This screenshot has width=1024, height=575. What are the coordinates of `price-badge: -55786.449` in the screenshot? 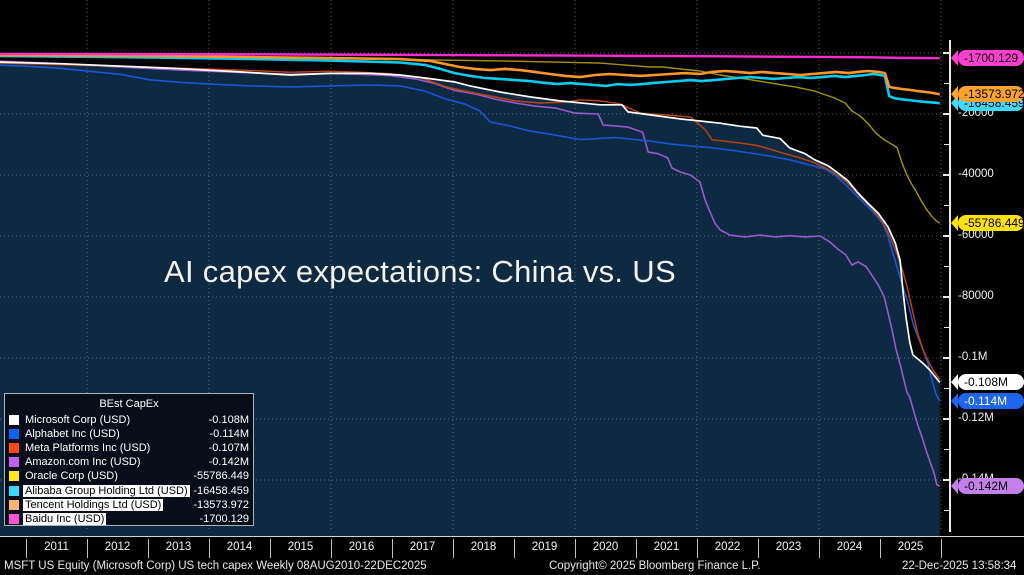 It's located at (987, 223).